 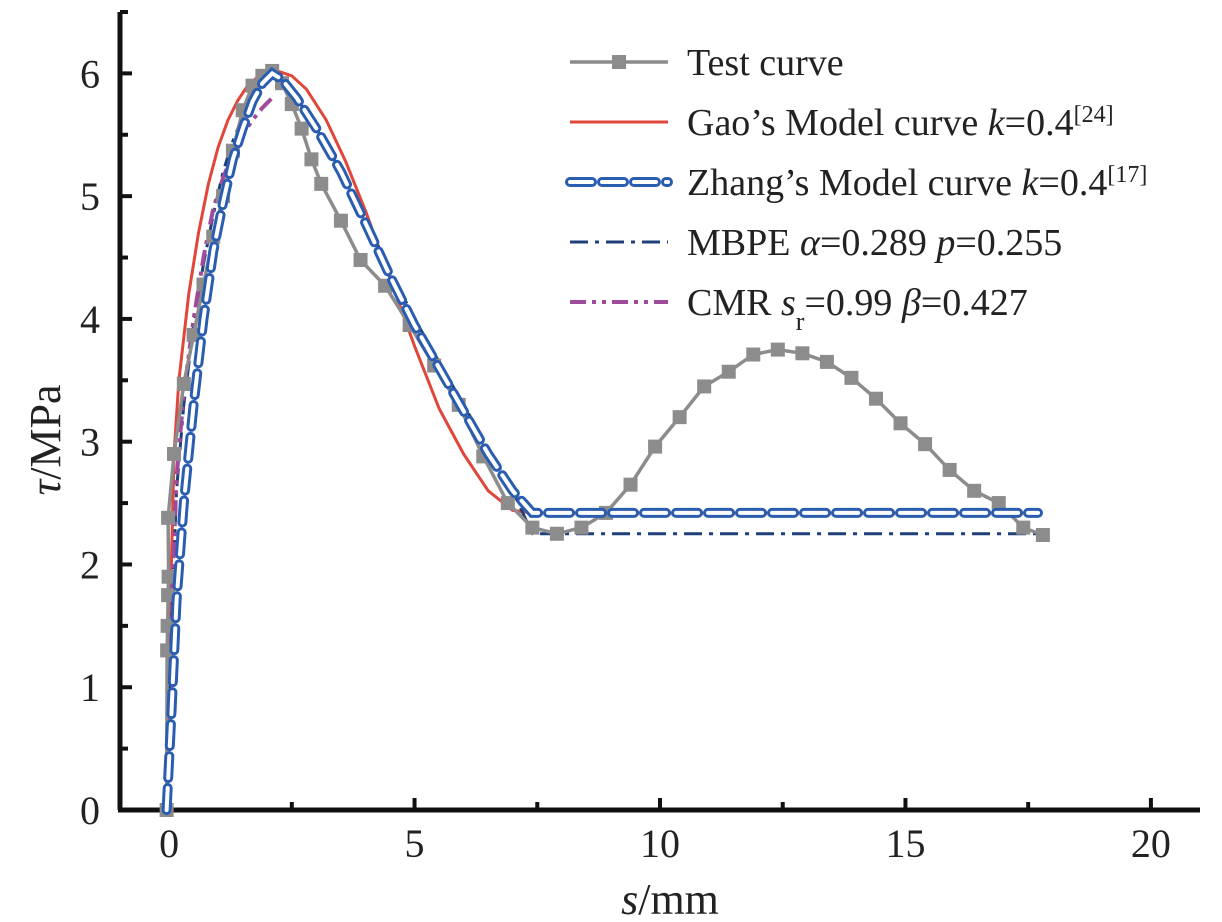 What do you see at coordinates (917, 183) in the screenshot?
I see `legend-label: Zhang’s Model curve k=0.4[17]` at bounding box center [917, 183].